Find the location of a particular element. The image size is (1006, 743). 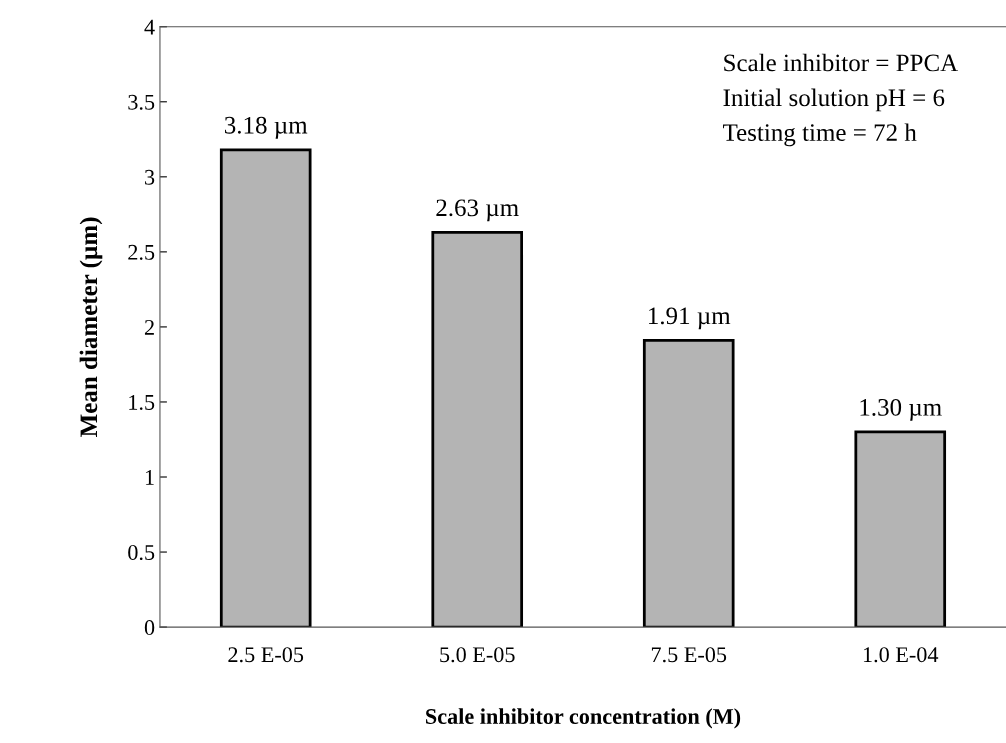

annotation: Scale inhibitor = PPCA is located at coordinates (841, 62).